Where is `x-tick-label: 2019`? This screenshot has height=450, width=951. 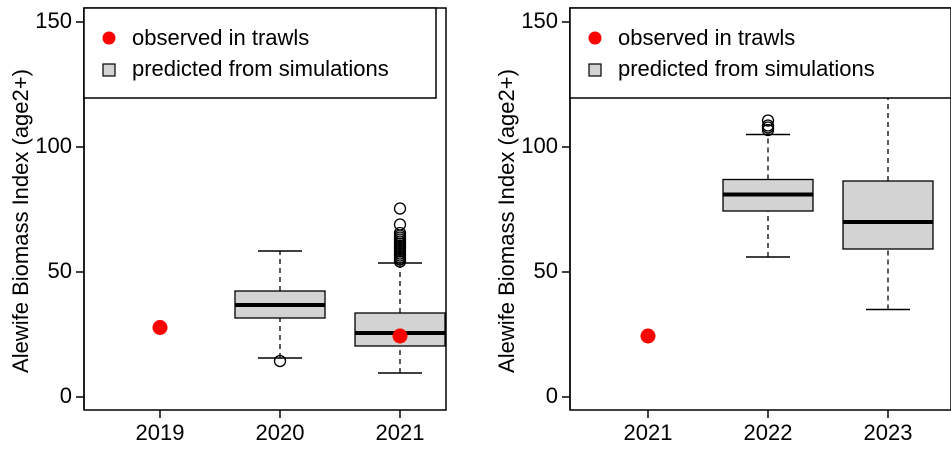 x-tick-label: 2019 is located at coordinates (160, 432).